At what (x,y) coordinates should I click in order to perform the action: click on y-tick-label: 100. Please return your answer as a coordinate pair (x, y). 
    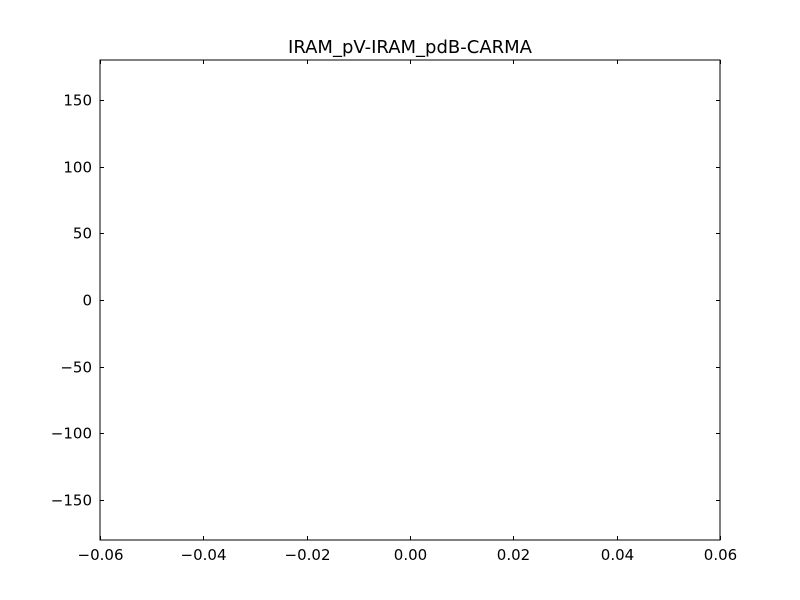
    Looking at the image, I should click on (77, 168).